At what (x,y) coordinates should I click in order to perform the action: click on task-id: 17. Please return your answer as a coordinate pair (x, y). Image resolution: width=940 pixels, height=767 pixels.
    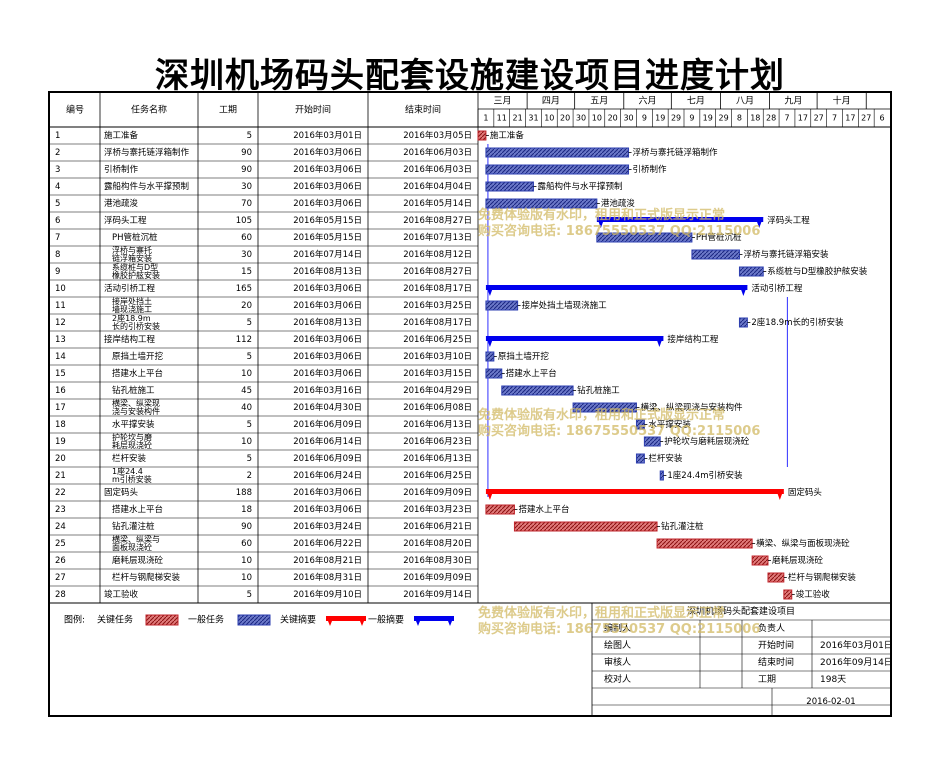
    Looking at the image, I should click on (60, 408).